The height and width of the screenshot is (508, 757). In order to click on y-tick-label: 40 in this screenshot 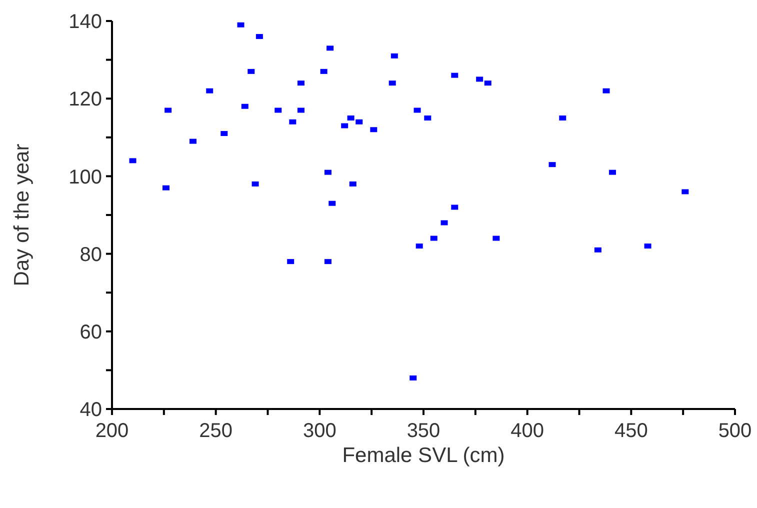, I will do `click(91, 410)`.